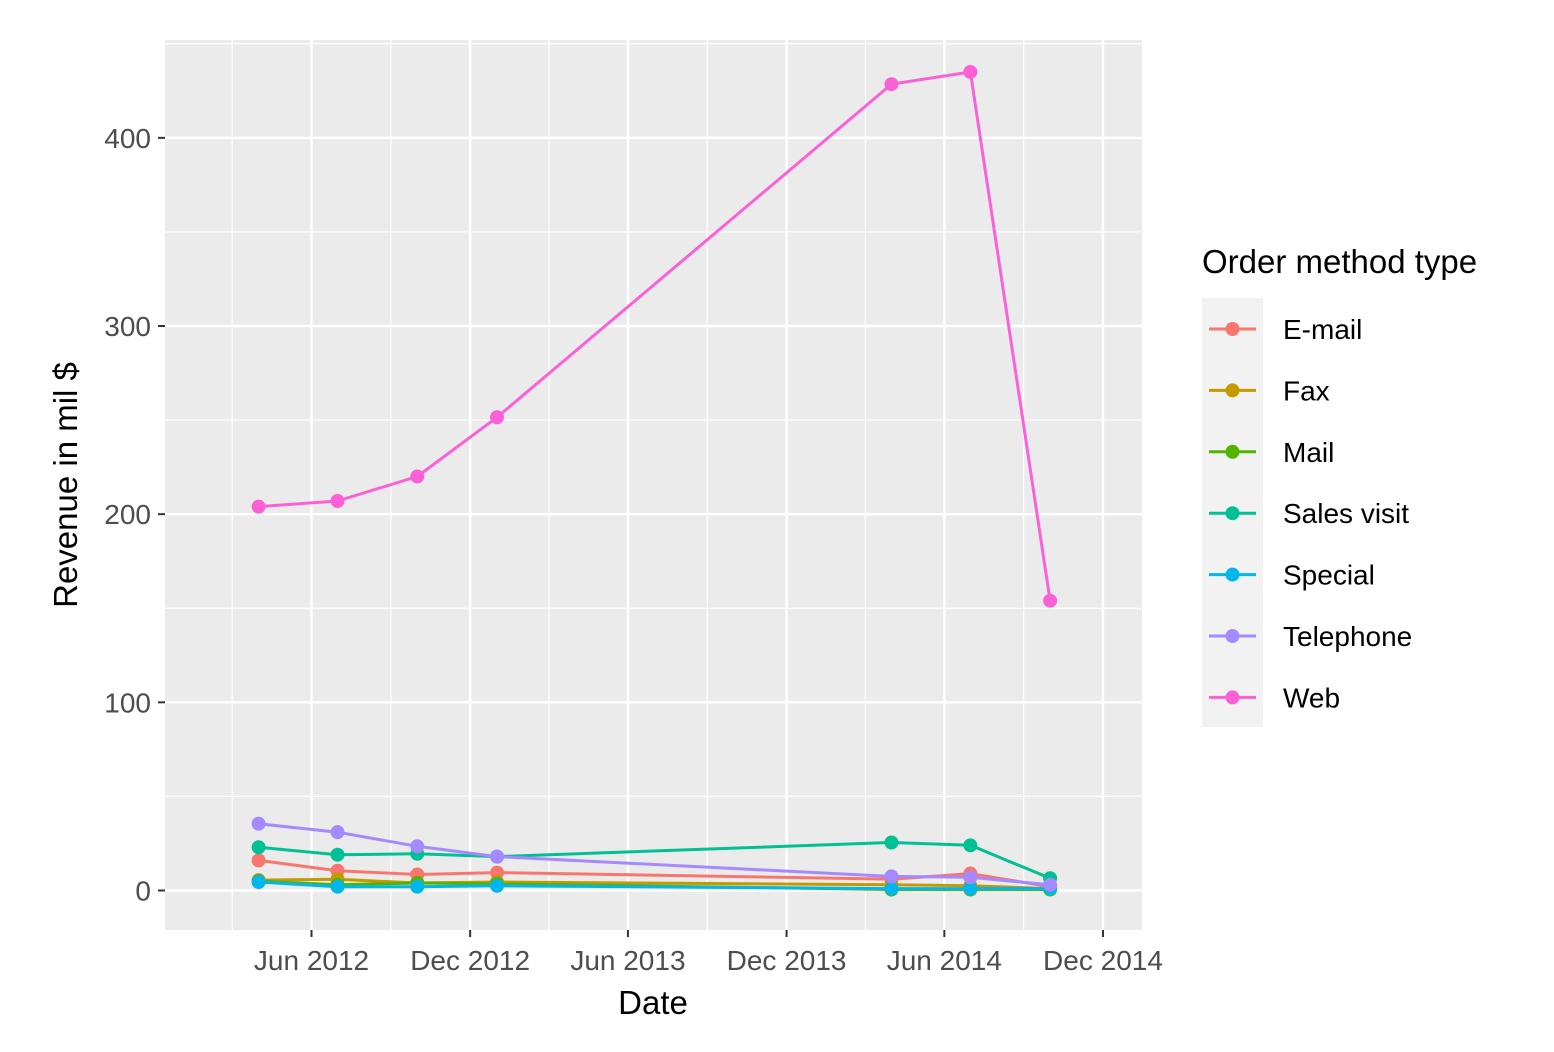  Describe the element at coordinates (1311, 697) in the screenshot. I see `legend-label: Web` at that location.